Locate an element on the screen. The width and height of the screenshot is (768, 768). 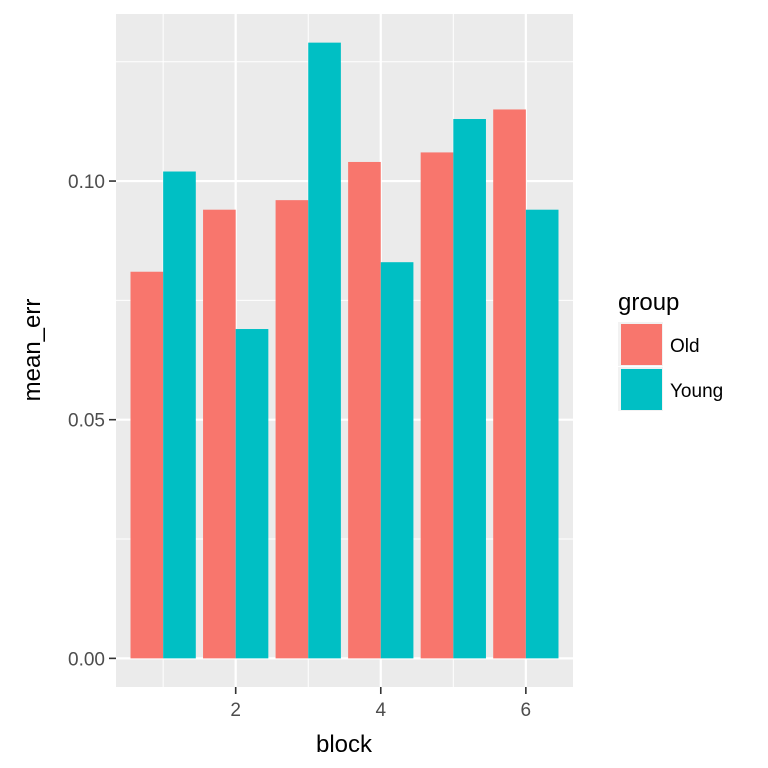
x-axis-title: block is located at coordinates (344, 744).